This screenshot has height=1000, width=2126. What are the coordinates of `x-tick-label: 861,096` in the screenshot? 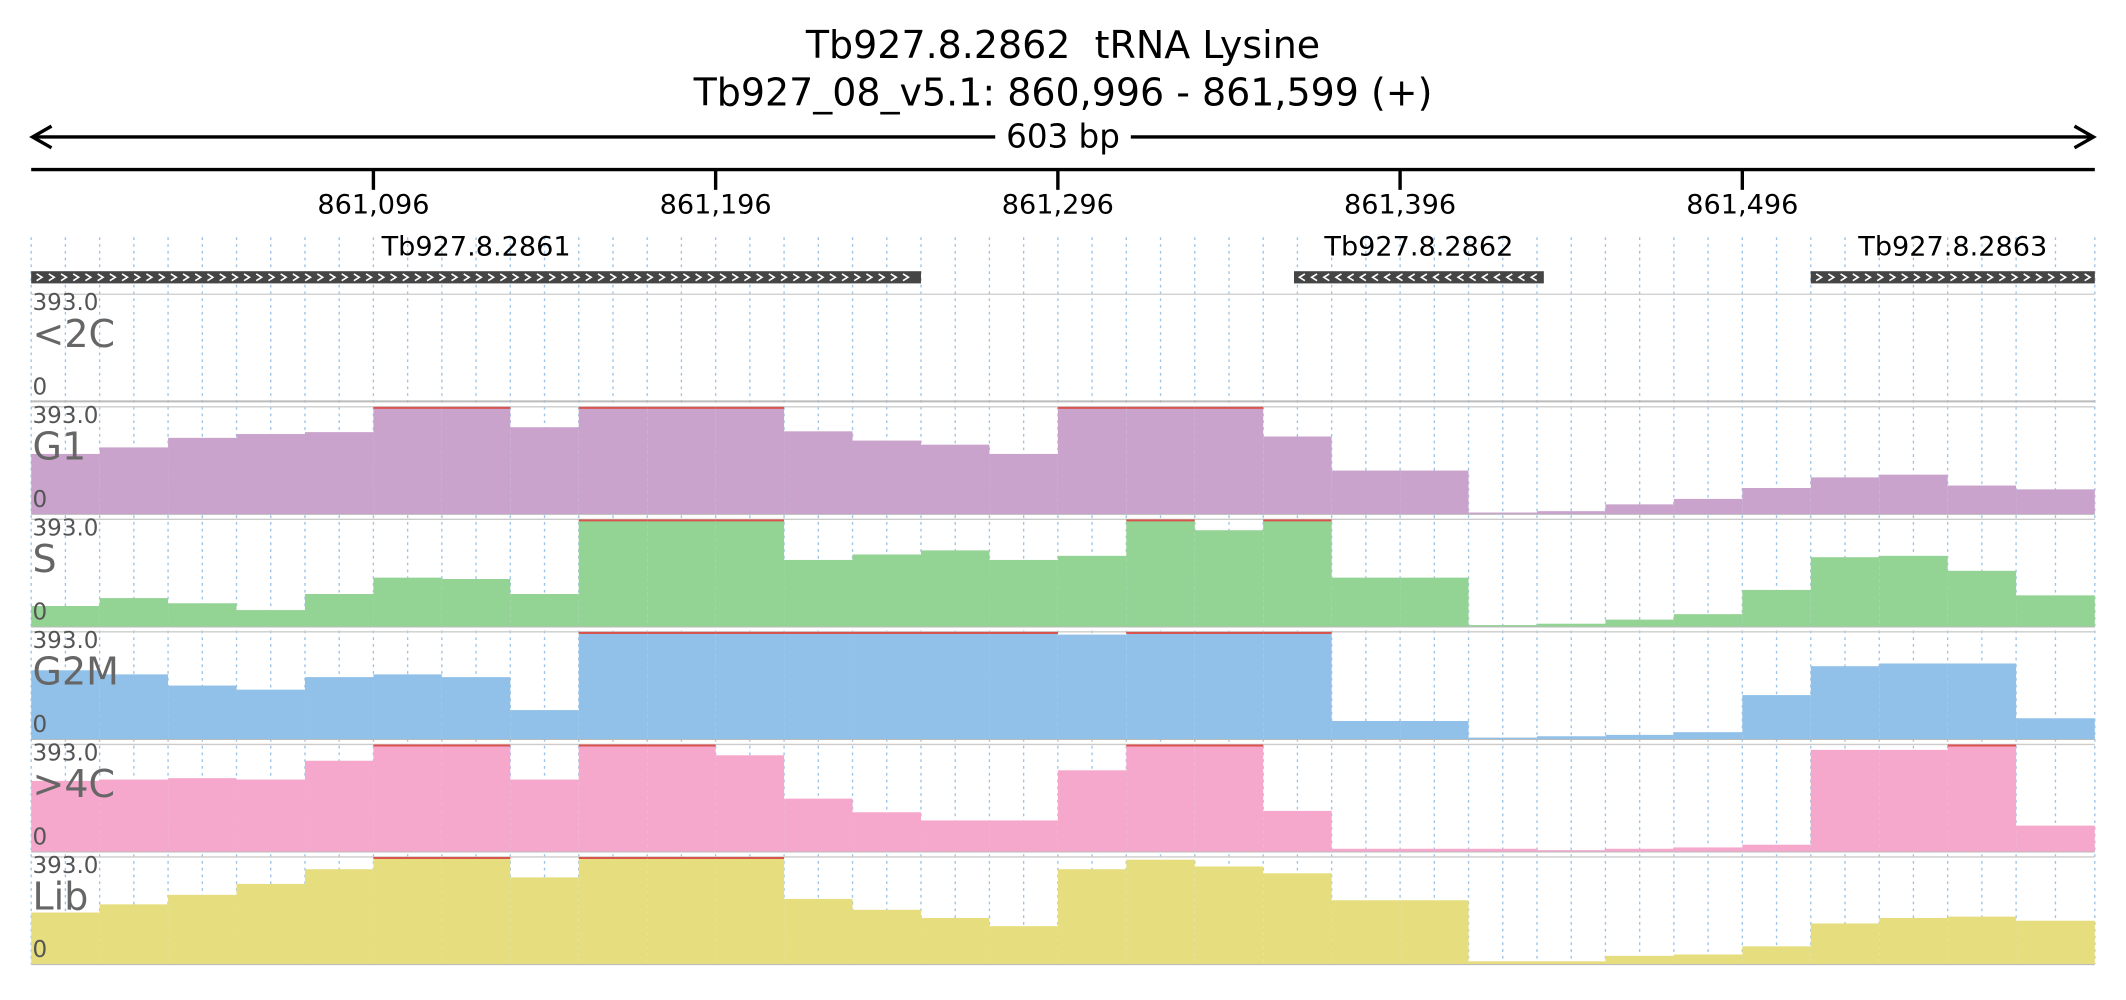 It's located at (373, 205).